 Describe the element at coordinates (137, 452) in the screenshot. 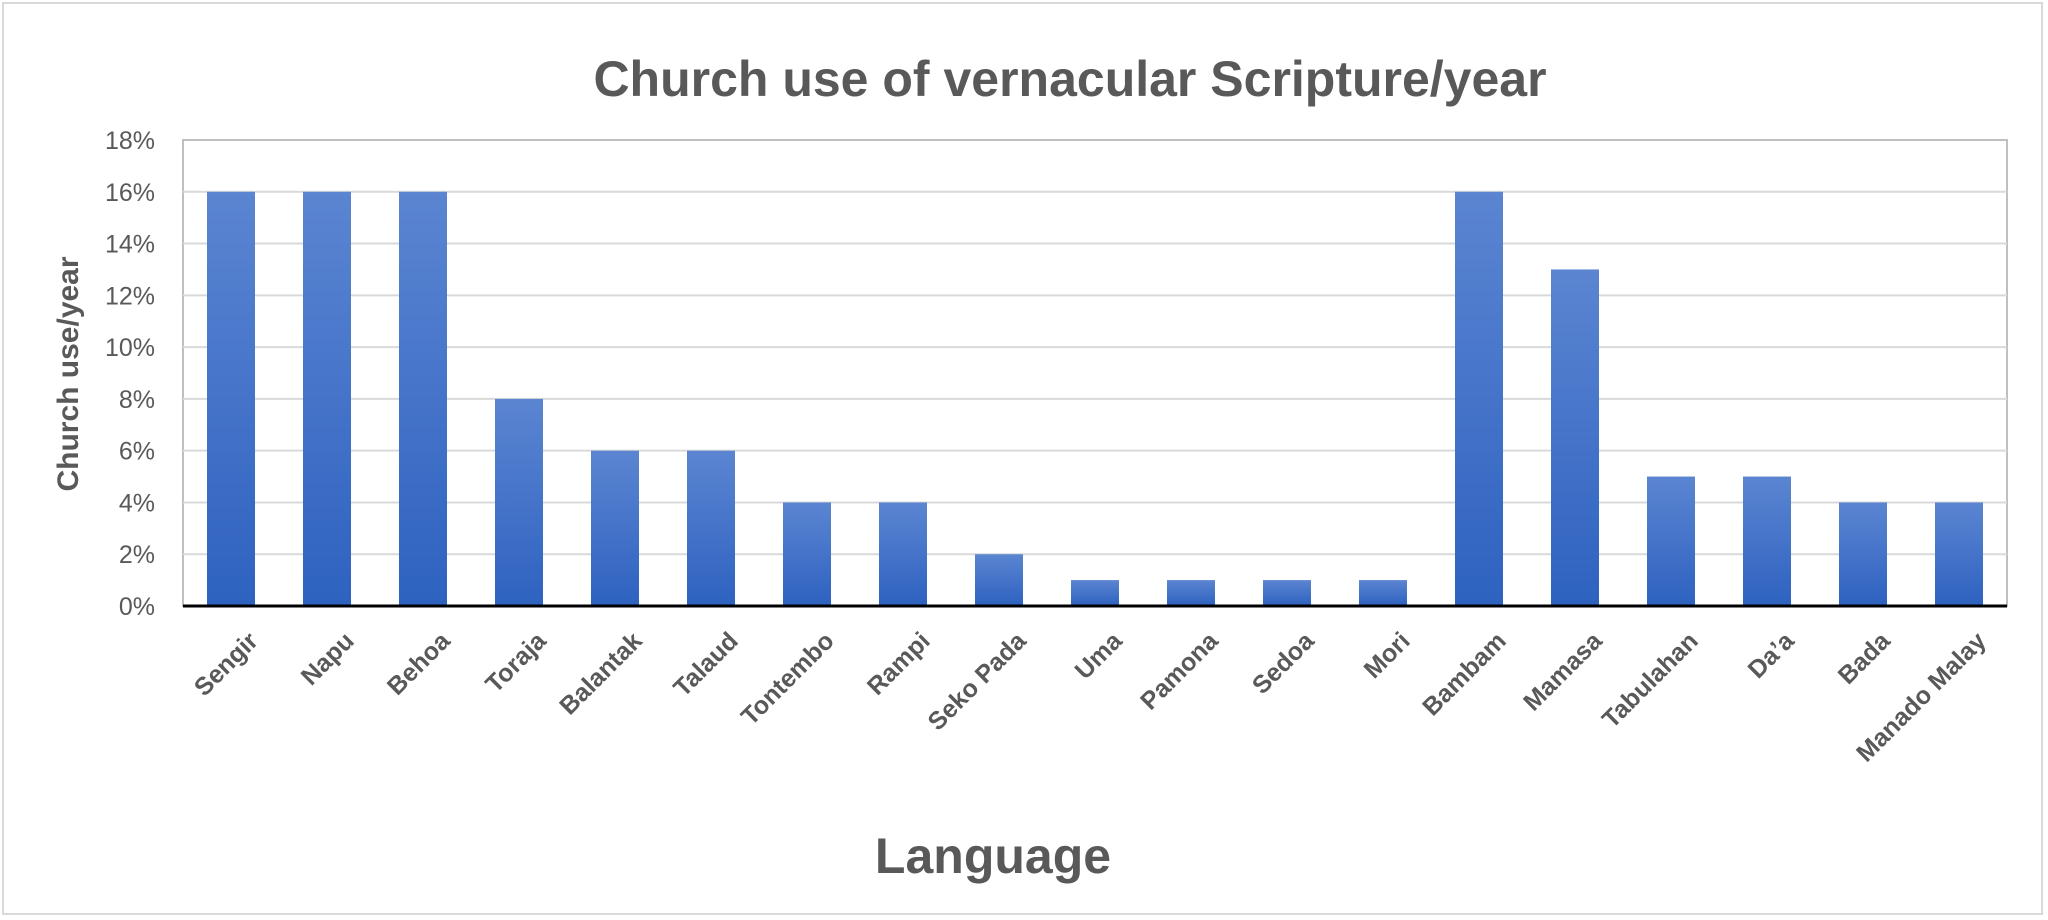

I see `y-tick-label: 6%` at that location.